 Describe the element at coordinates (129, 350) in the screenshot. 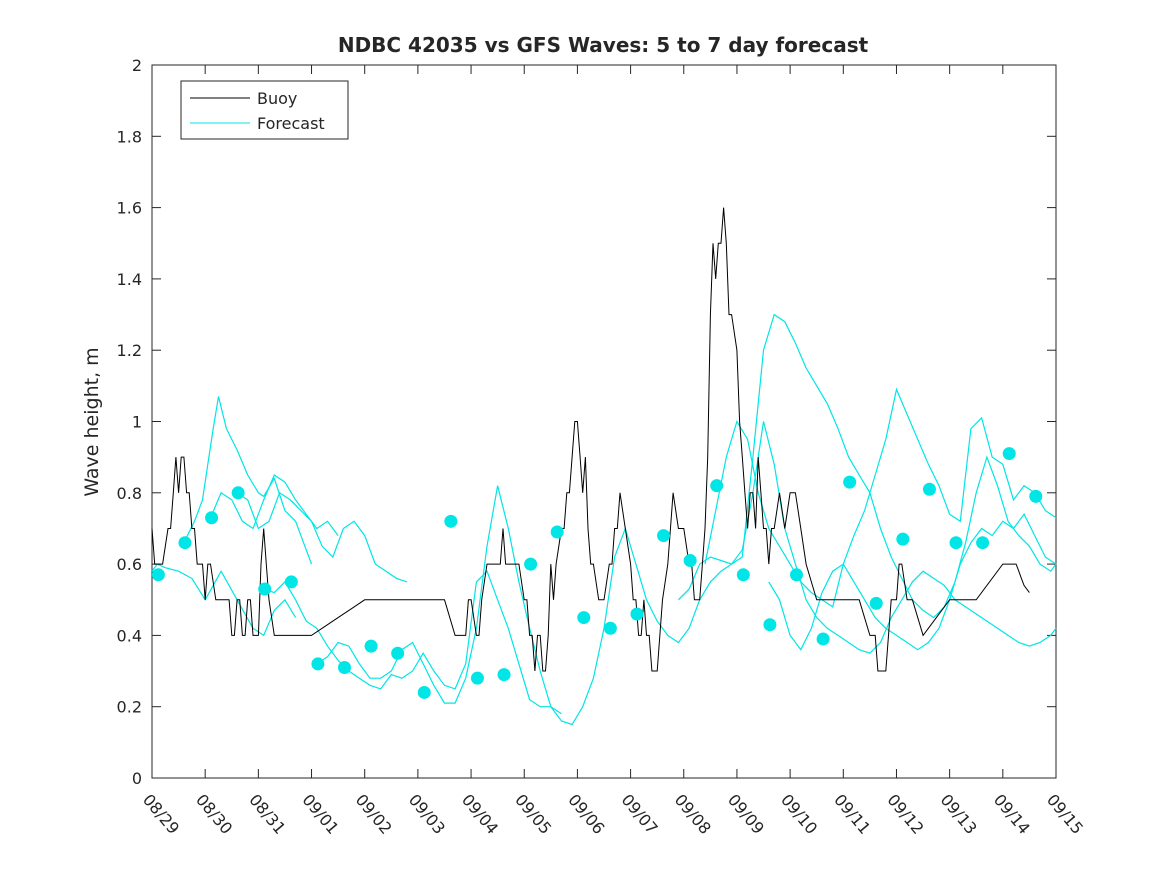

I see `y-tick-label: 1.2` at that location.